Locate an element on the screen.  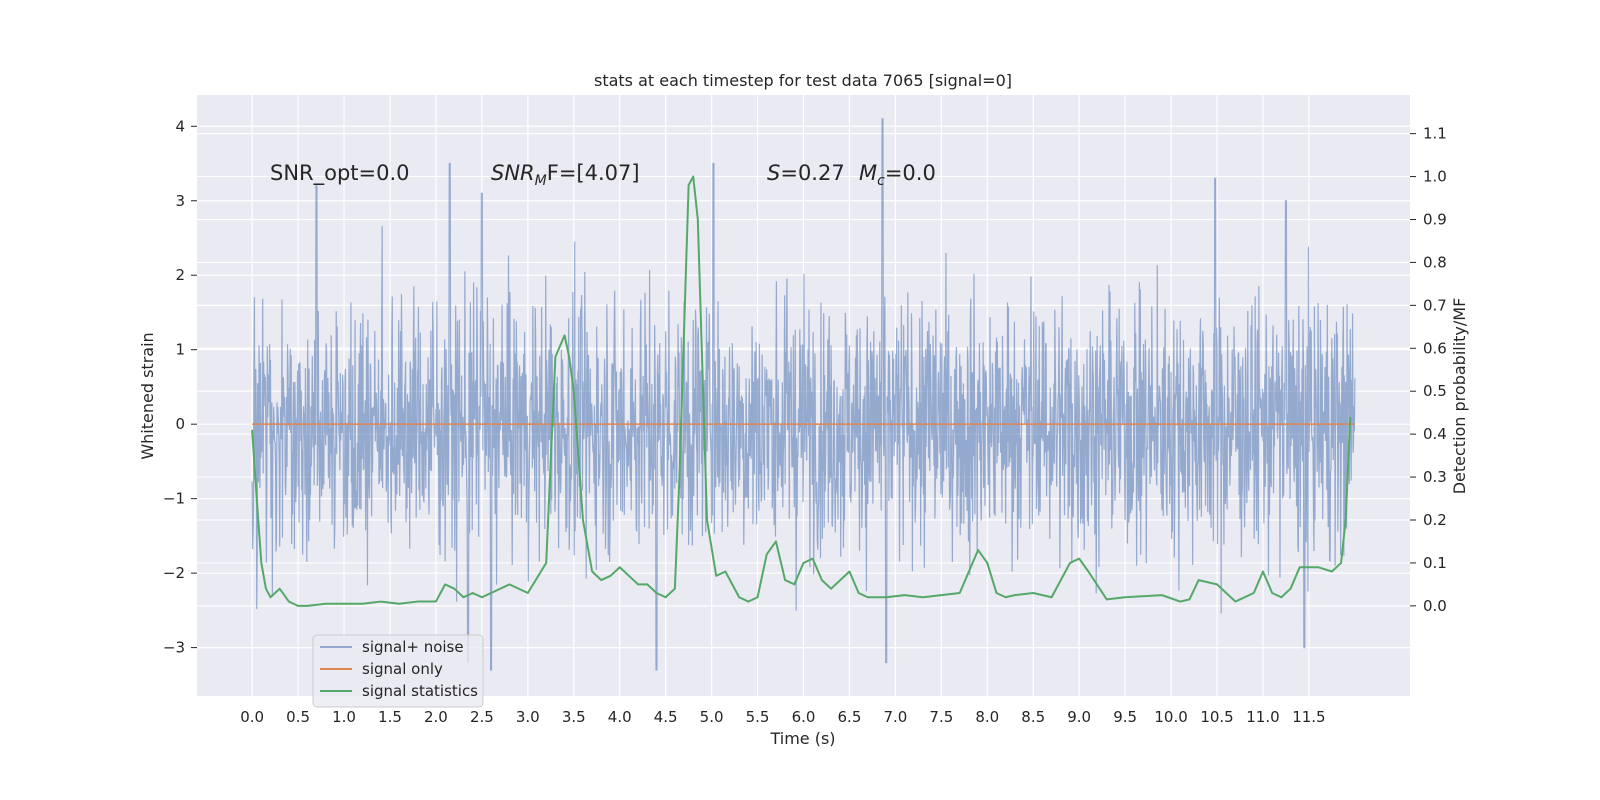
y-tick-label: 4 is located at coordinates (180, 126).